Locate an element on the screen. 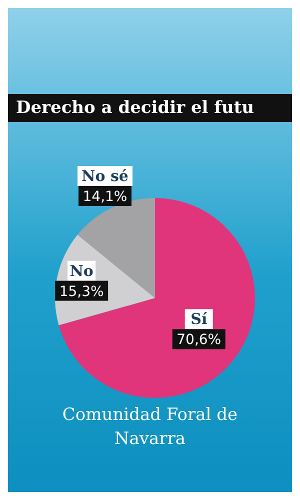 This screenshot has width=300, height=500. text: Comunidad Foral de Navarra is located at coordinates (150, 427).